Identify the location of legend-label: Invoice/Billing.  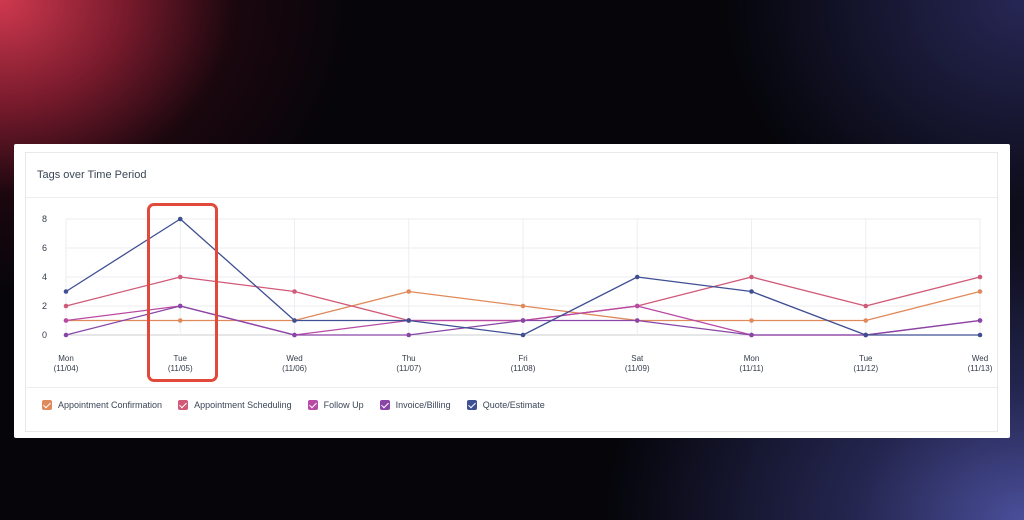
(423, 405).